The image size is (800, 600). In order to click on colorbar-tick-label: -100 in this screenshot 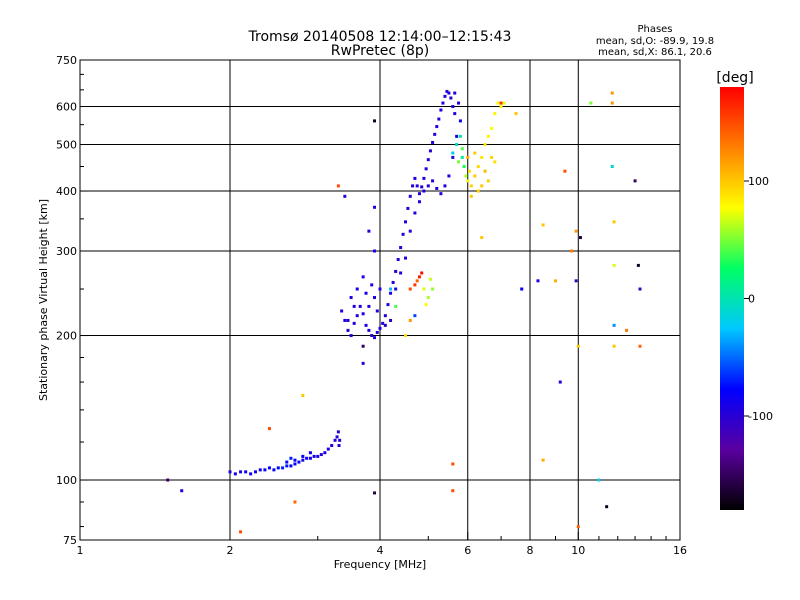, I will do `click(760, 416)`.